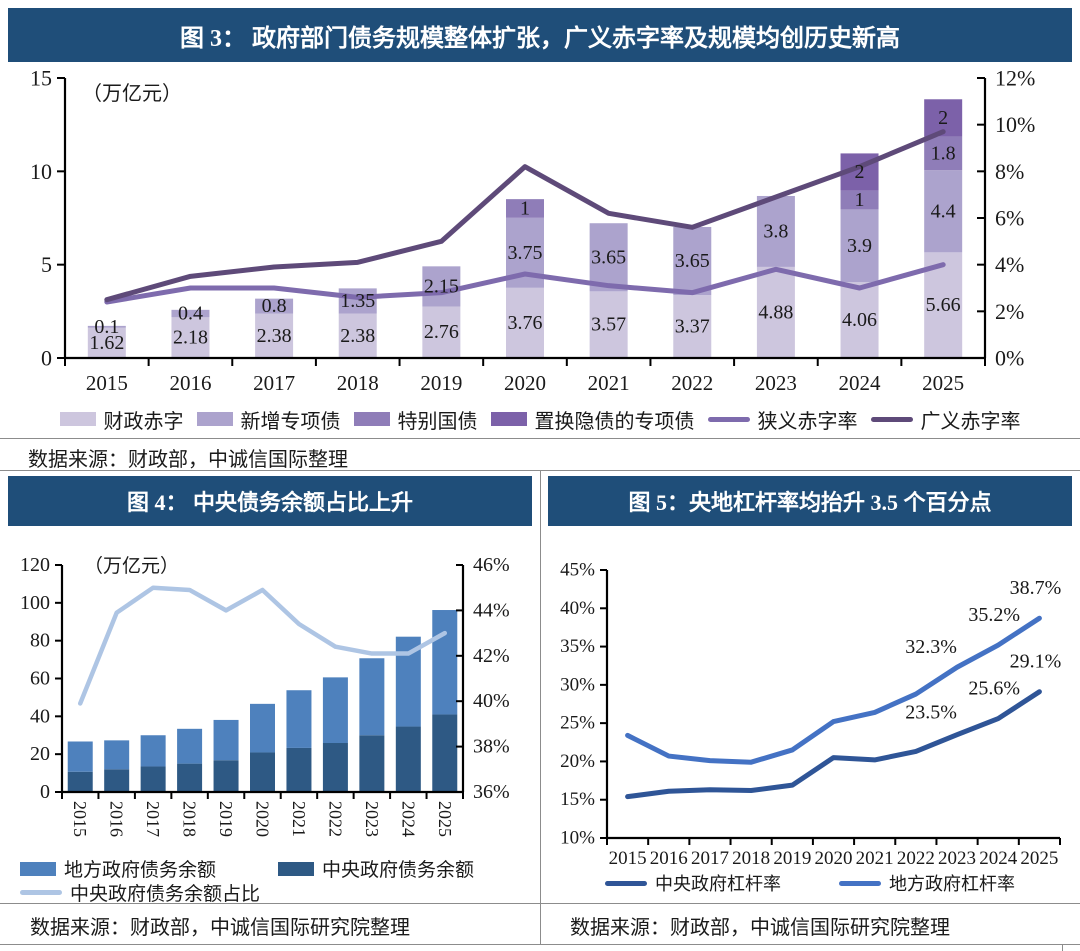 The image size is (1080, 951). I want to click on left-axis-tick-label: 40, so click(40, 716).